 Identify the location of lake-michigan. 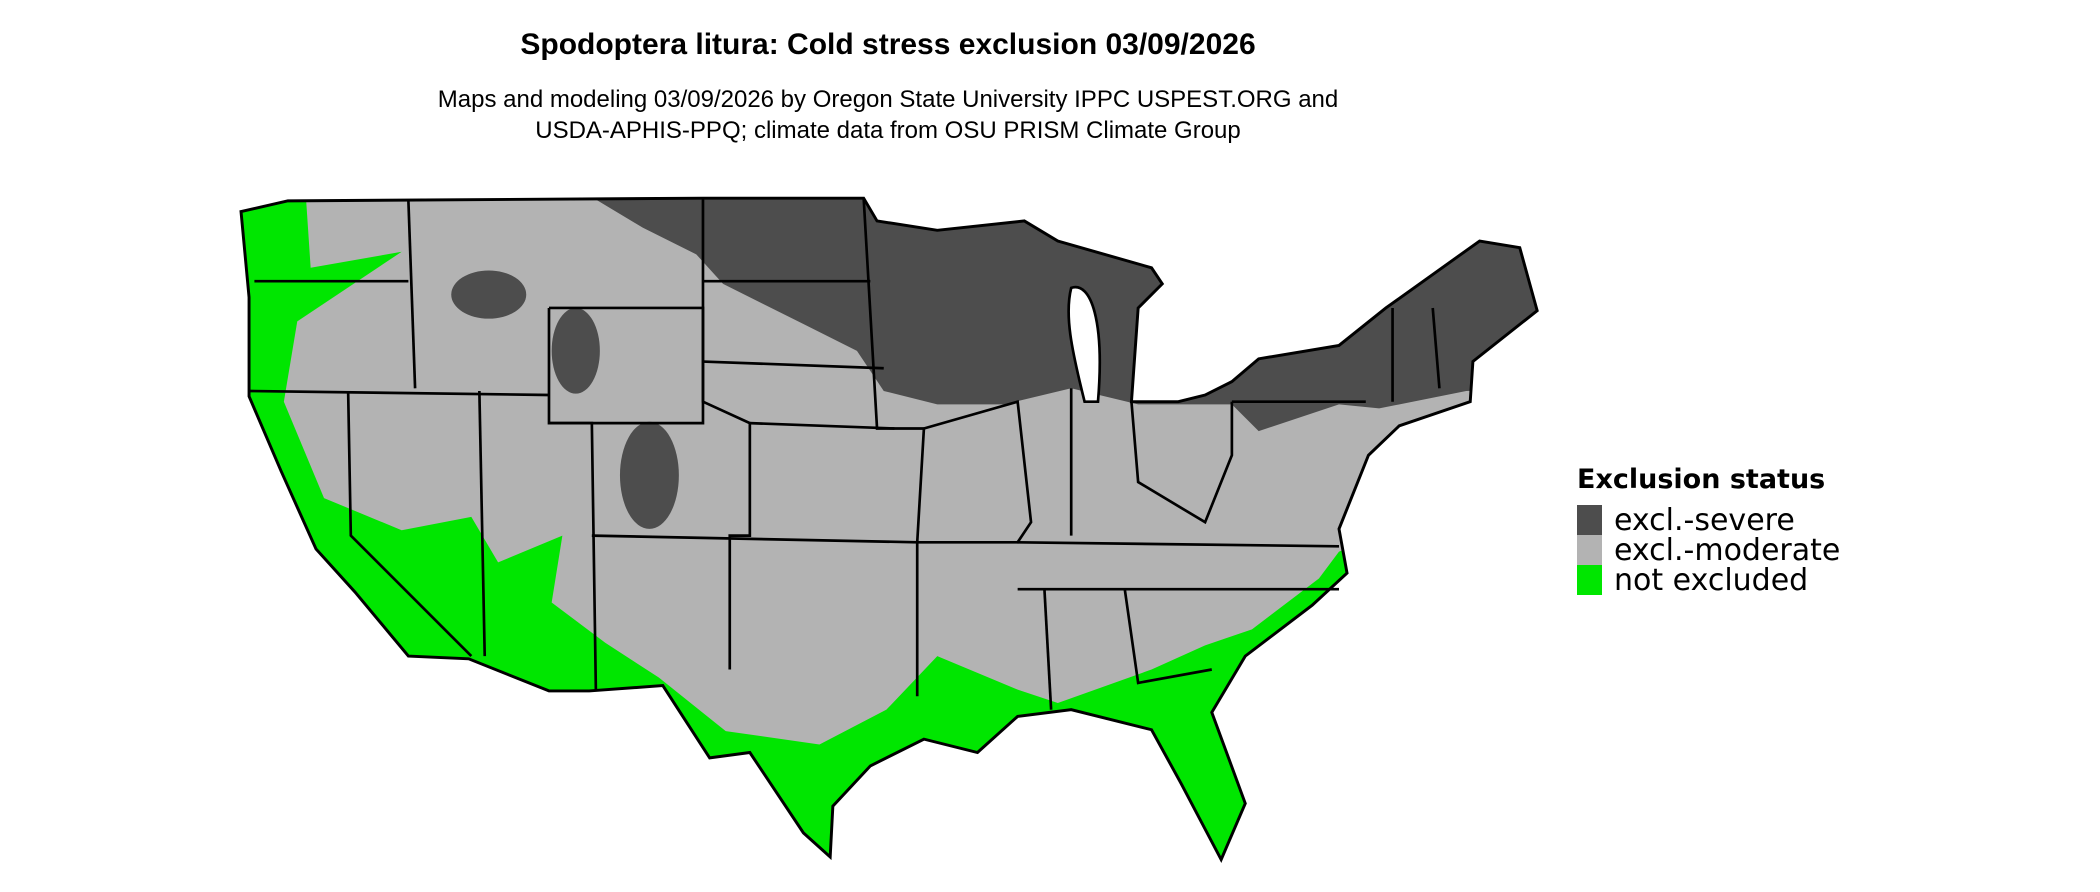
(1084, 344).